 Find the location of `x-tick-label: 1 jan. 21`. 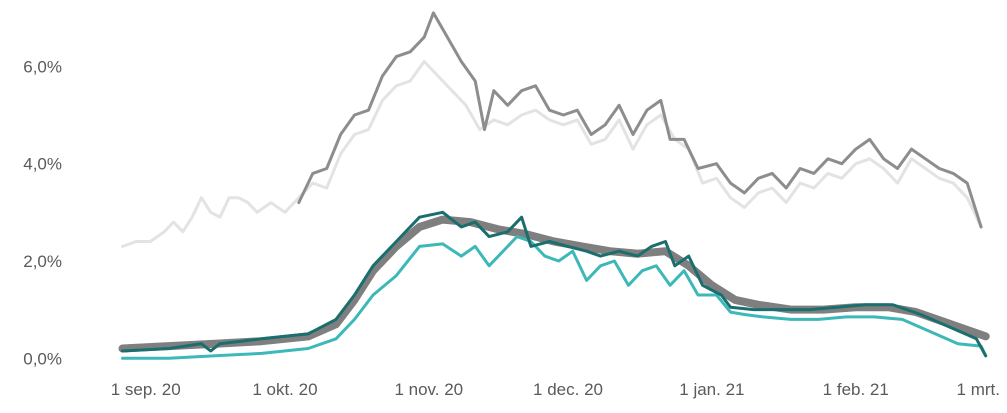

x-tick-label: 1 jan. 21 is located at coordinates (711, 389).